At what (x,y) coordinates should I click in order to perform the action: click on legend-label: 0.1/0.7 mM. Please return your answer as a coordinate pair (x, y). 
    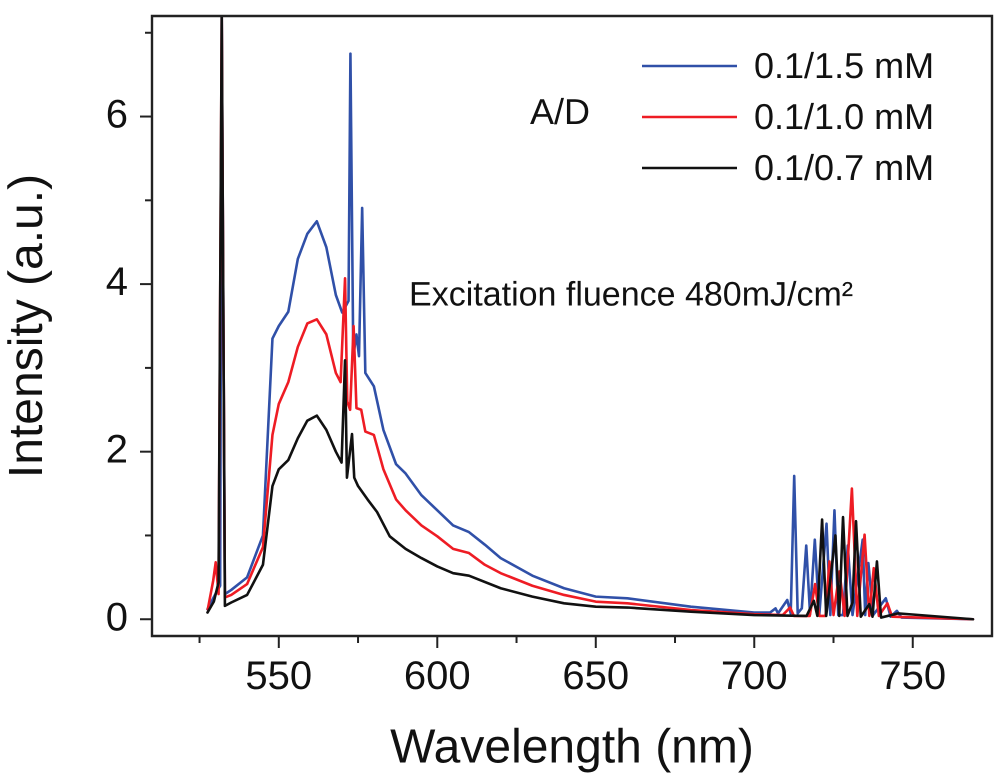
    Looking at the image, I should click on (844, 167).